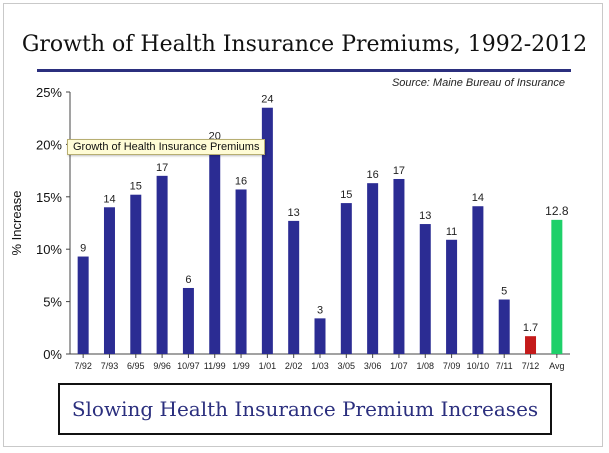 The width and height of the screenshot is (609, 453). What do you see at coordinates (49, 197) in the screenshot?
I see `y-tick-label: 15%` at bounding box center [49, 197].